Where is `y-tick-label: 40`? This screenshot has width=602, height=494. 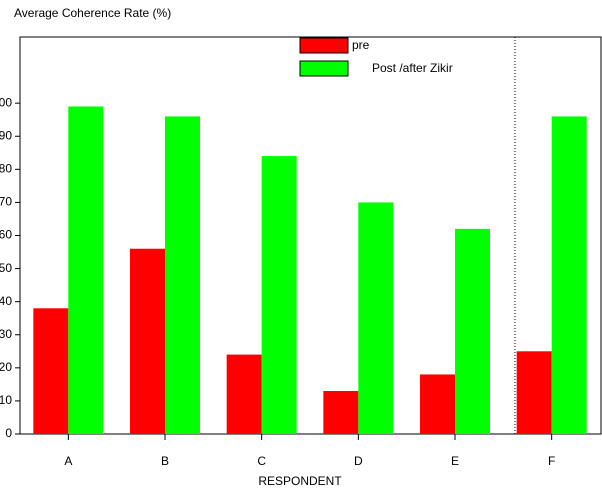
y-tick-label: 40 is located at coordinates (6, 301).